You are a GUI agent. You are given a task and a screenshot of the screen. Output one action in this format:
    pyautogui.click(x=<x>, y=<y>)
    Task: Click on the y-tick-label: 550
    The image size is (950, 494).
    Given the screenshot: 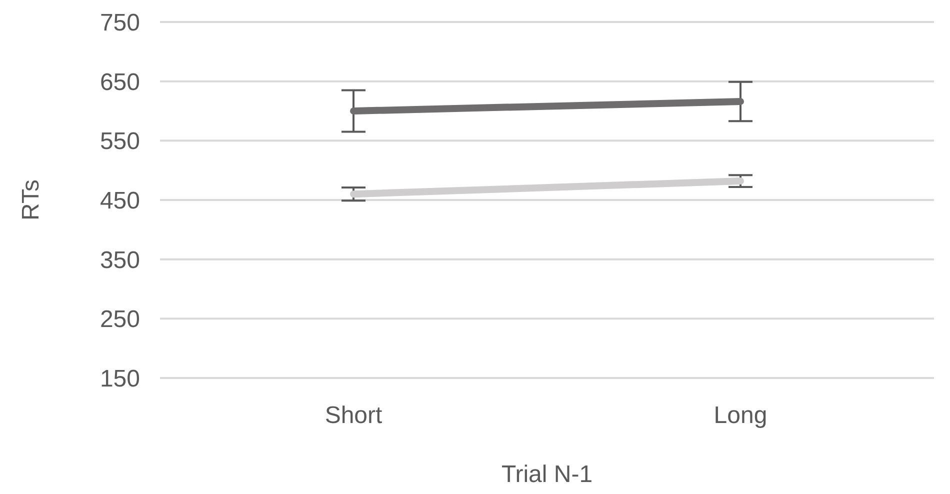 What is the action you would take?
    pyautogui.click(x=120, y=142)
    